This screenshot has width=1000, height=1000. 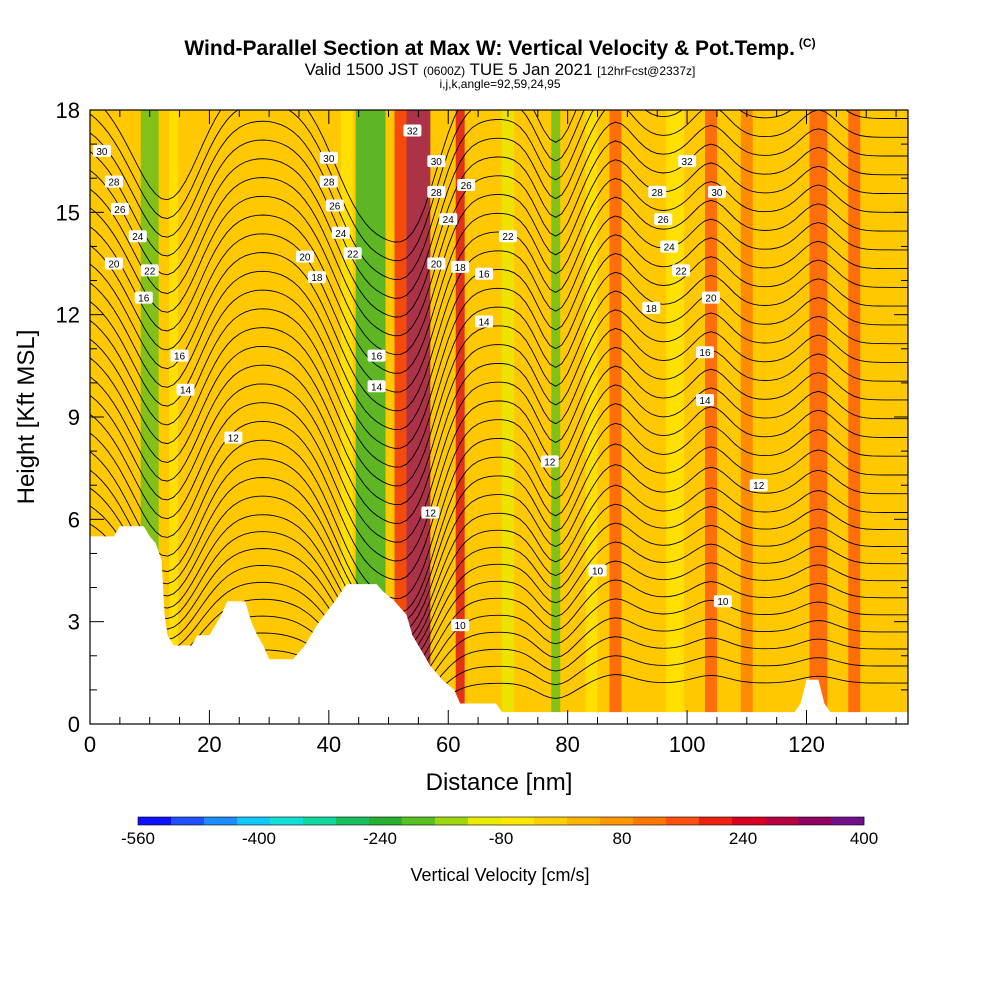 I want to click on contour-label-2: 26, so click(x=120, y=210).